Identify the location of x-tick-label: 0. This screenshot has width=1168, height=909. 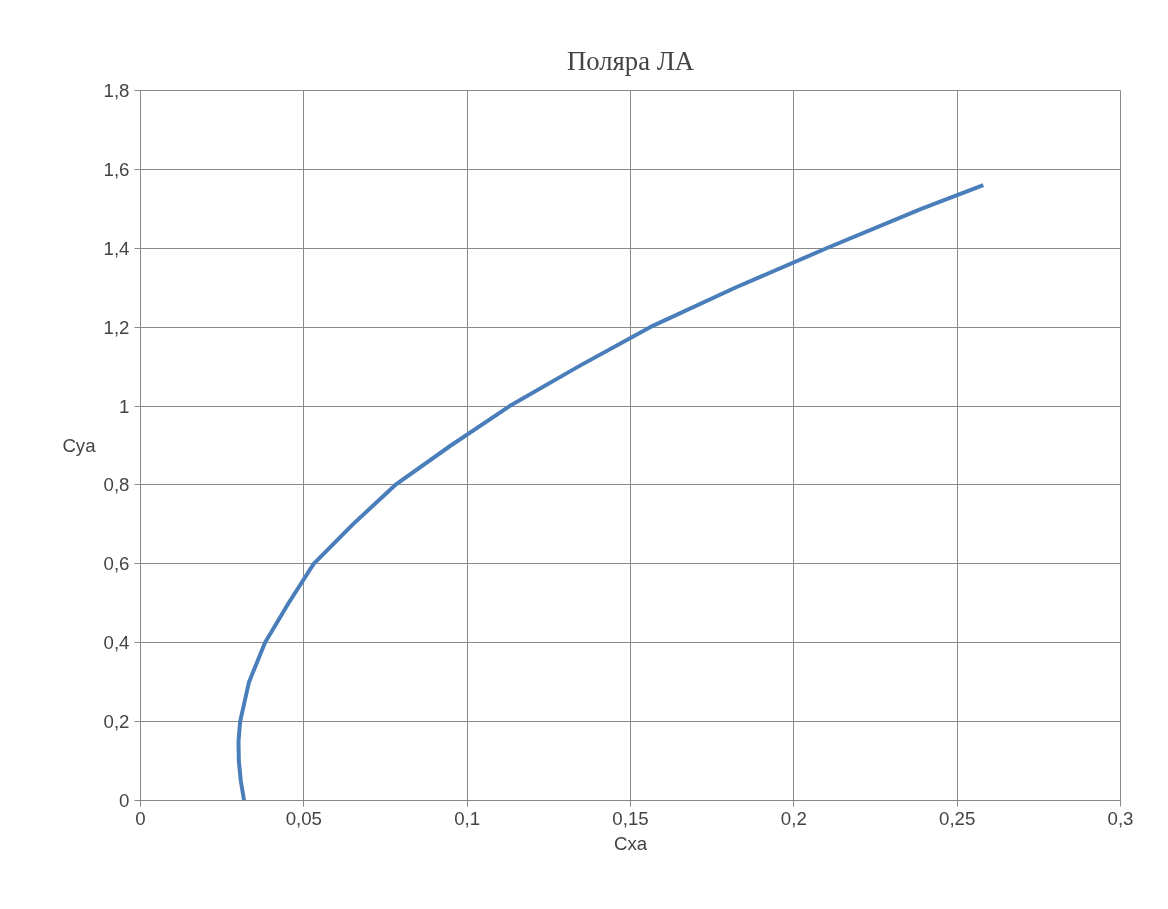
(140, 818).